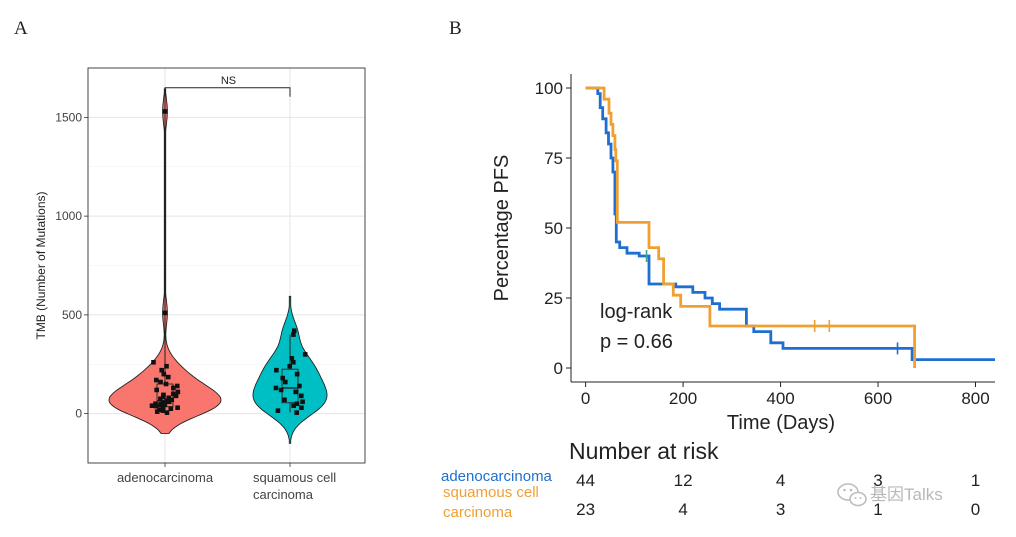  Describe the element at coordinates (283, 494) in the screenshot. I see `x-category-label: carcinoma` at that location.